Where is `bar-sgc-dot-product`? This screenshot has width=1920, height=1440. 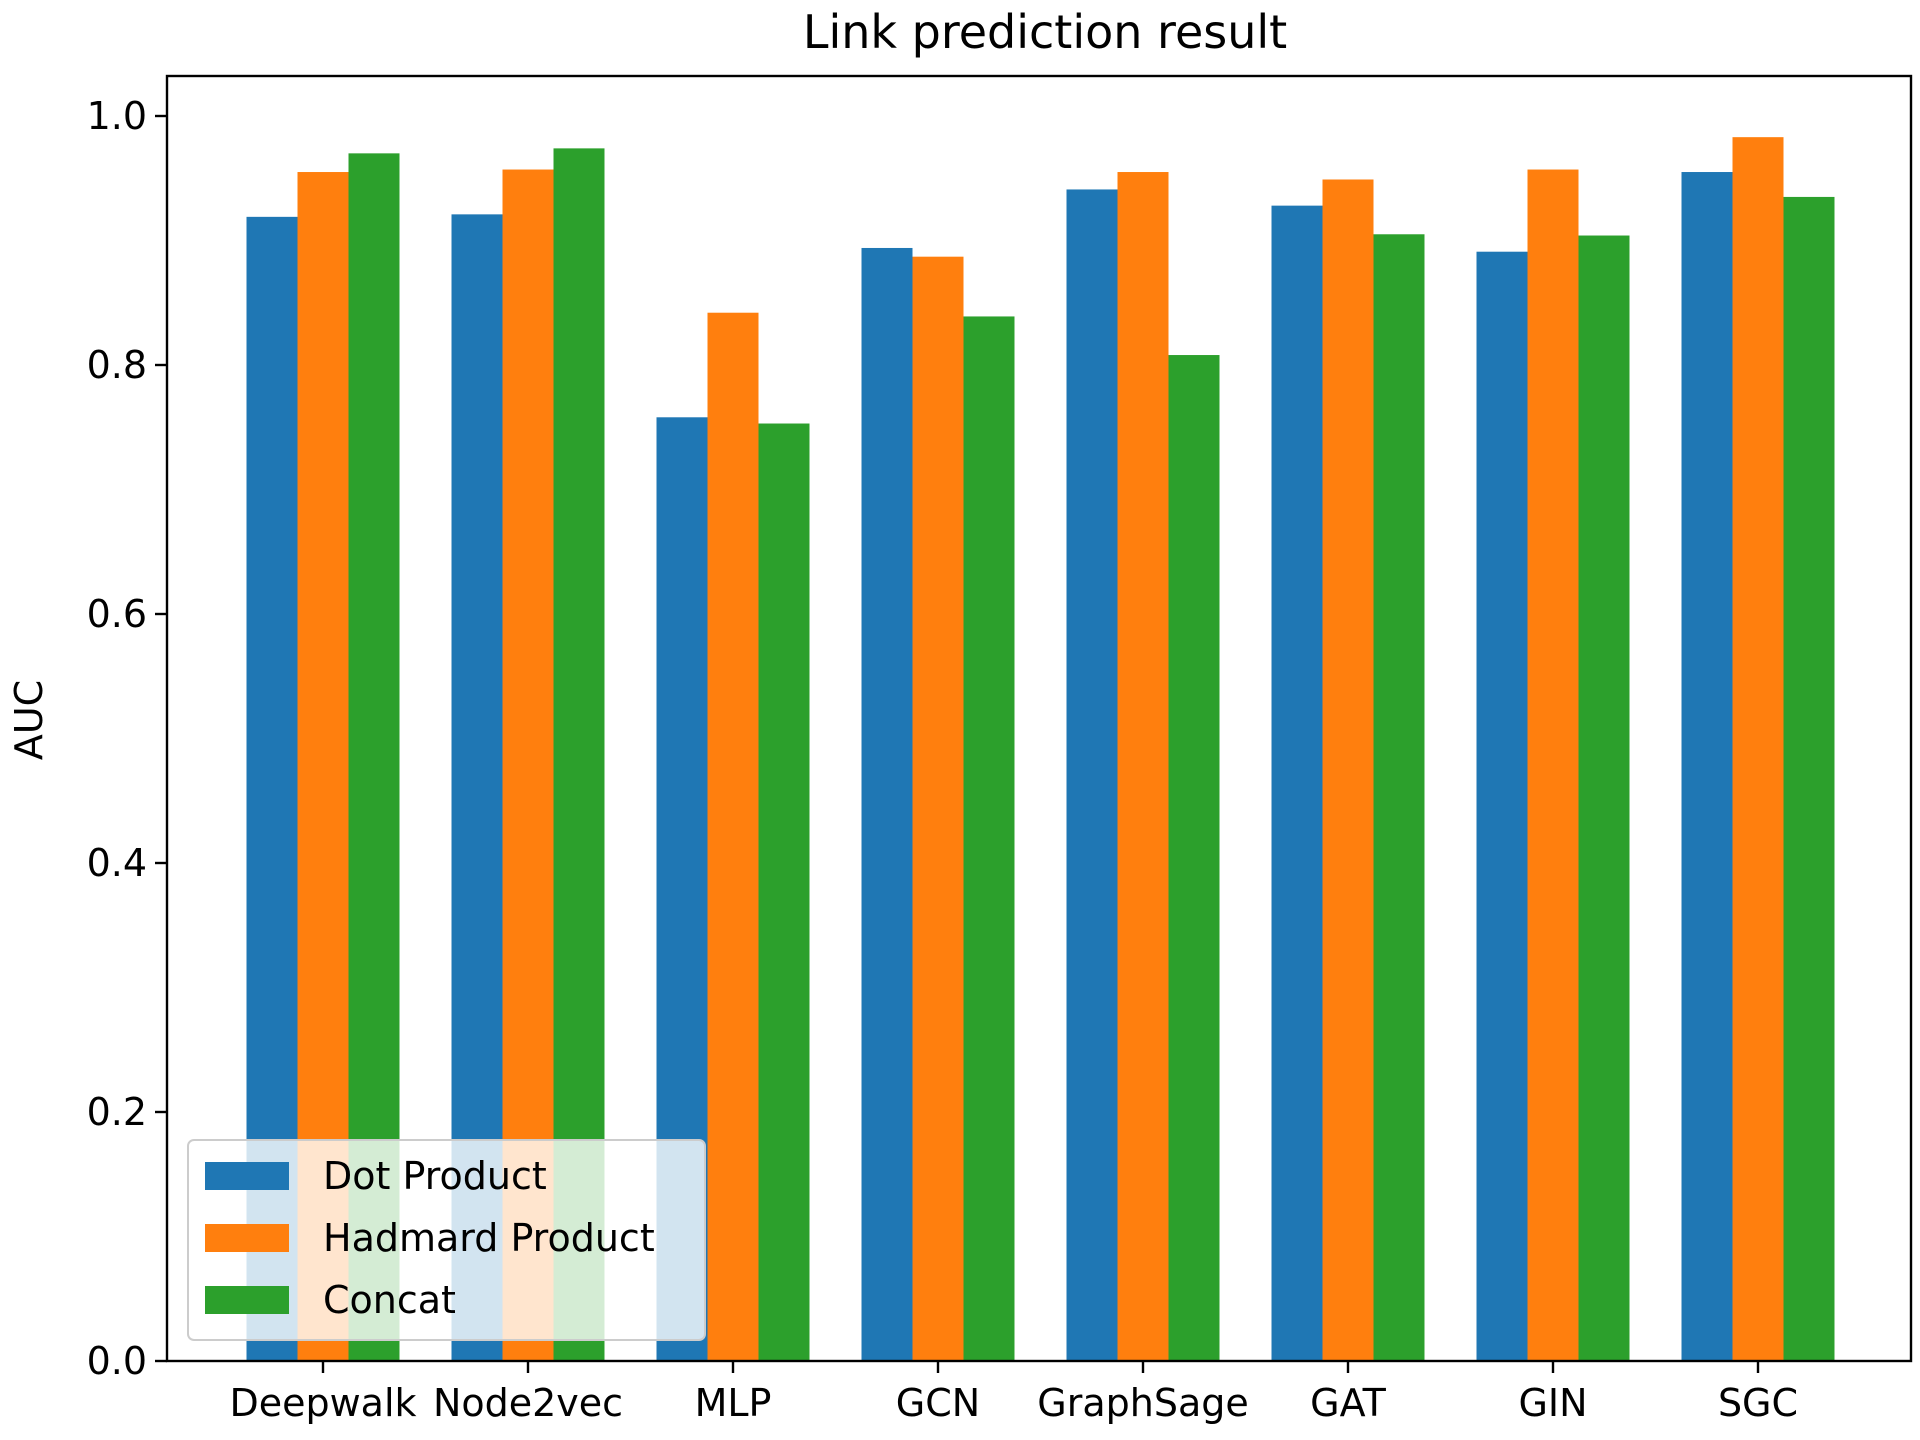 bar-sgc-dot-product is located at coordinates (1707, 766).